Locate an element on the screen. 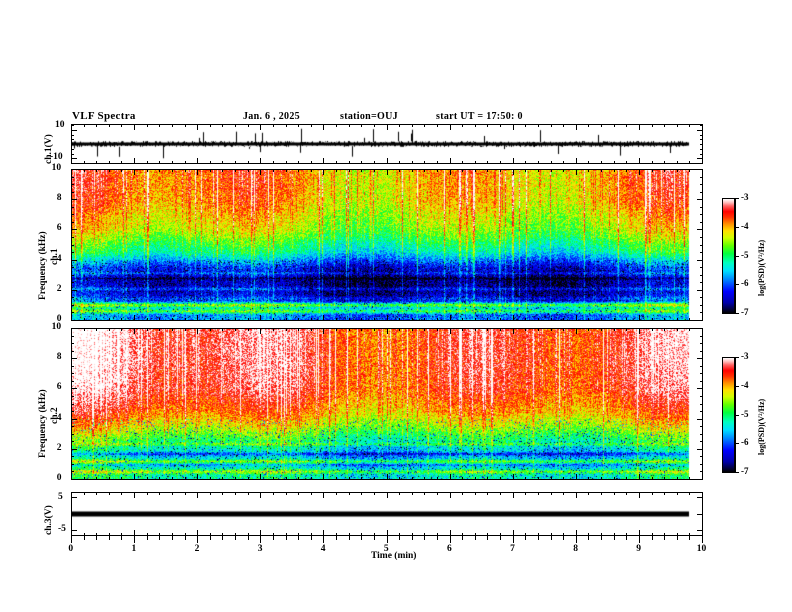 The width and height of the screenshot is (792, 612). colorbar-ch1 is located at coordinates (728, 256).